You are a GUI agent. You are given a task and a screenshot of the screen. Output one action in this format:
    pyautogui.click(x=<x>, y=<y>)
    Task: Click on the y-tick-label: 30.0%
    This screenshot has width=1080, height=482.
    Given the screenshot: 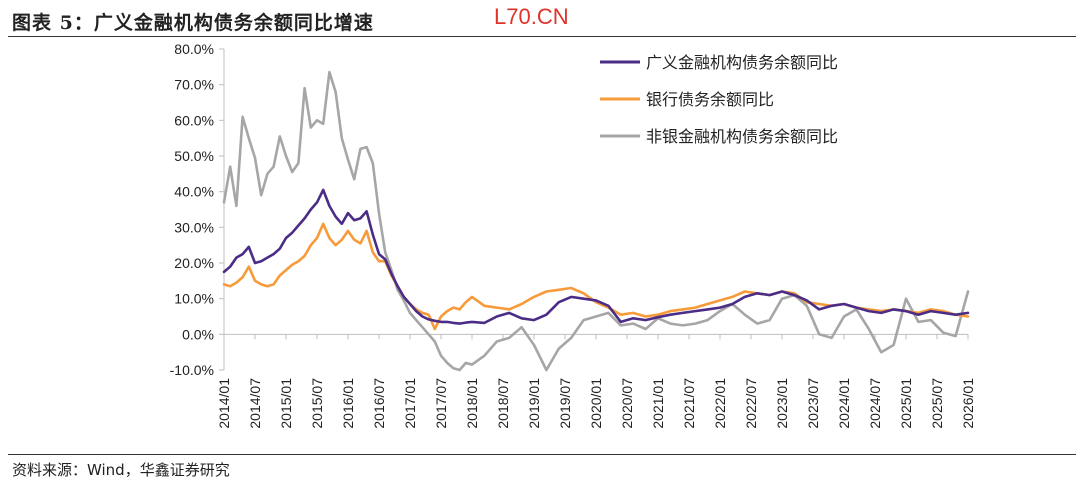 What is the action you would take?
    pyautogui.click(x=194, y=227)
    